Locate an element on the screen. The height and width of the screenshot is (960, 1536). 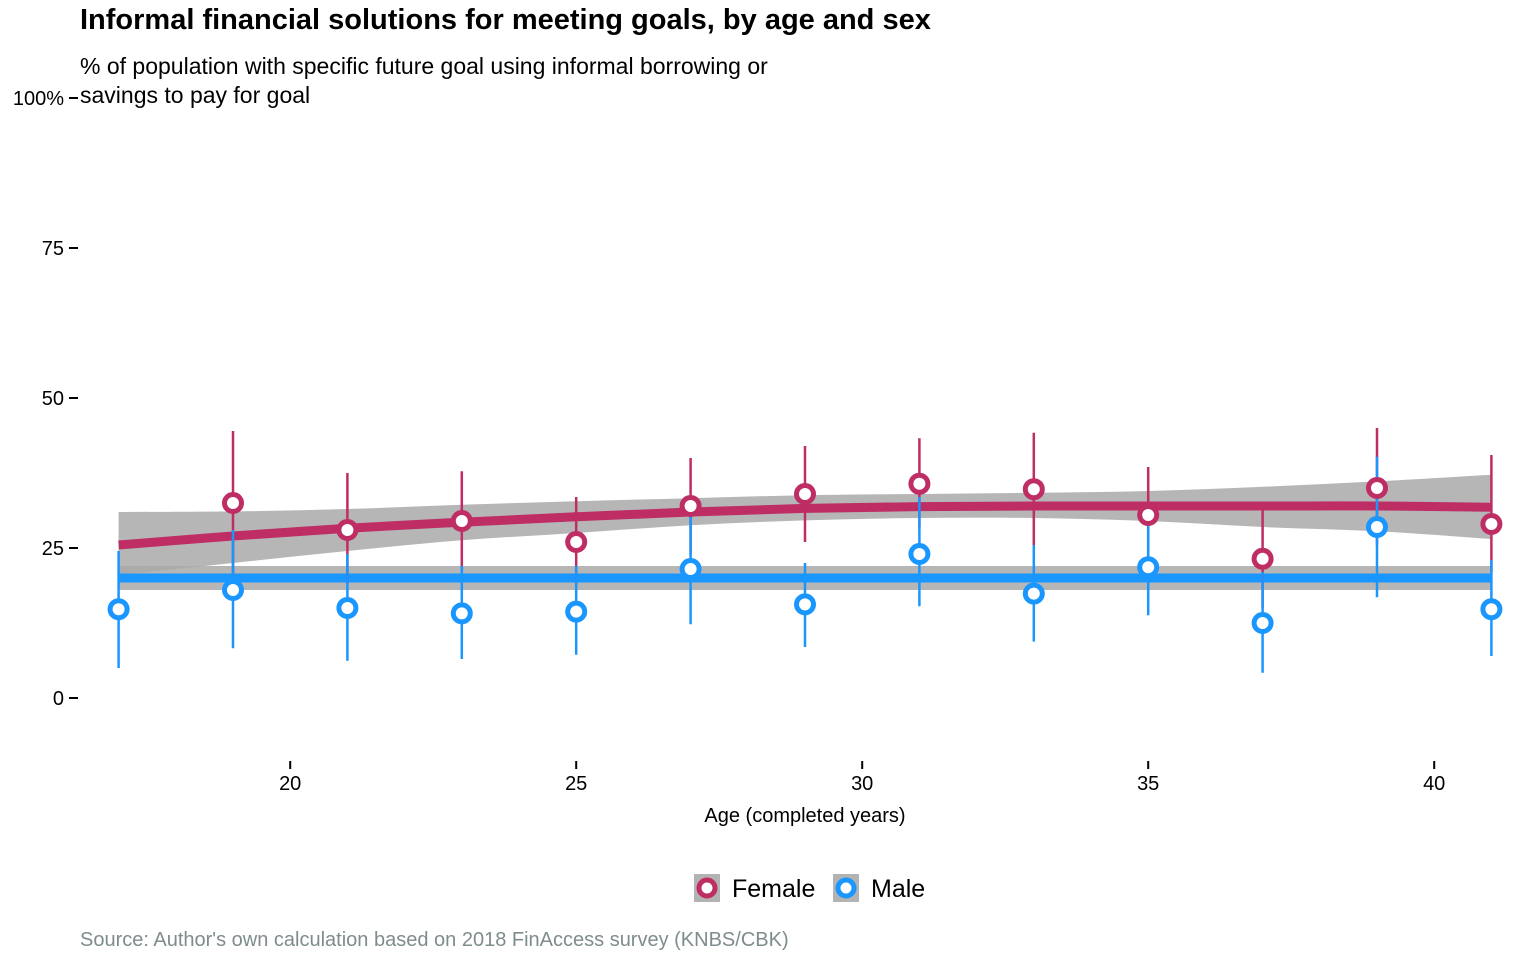
legend: Female Male is located at coordinates (809, 888).